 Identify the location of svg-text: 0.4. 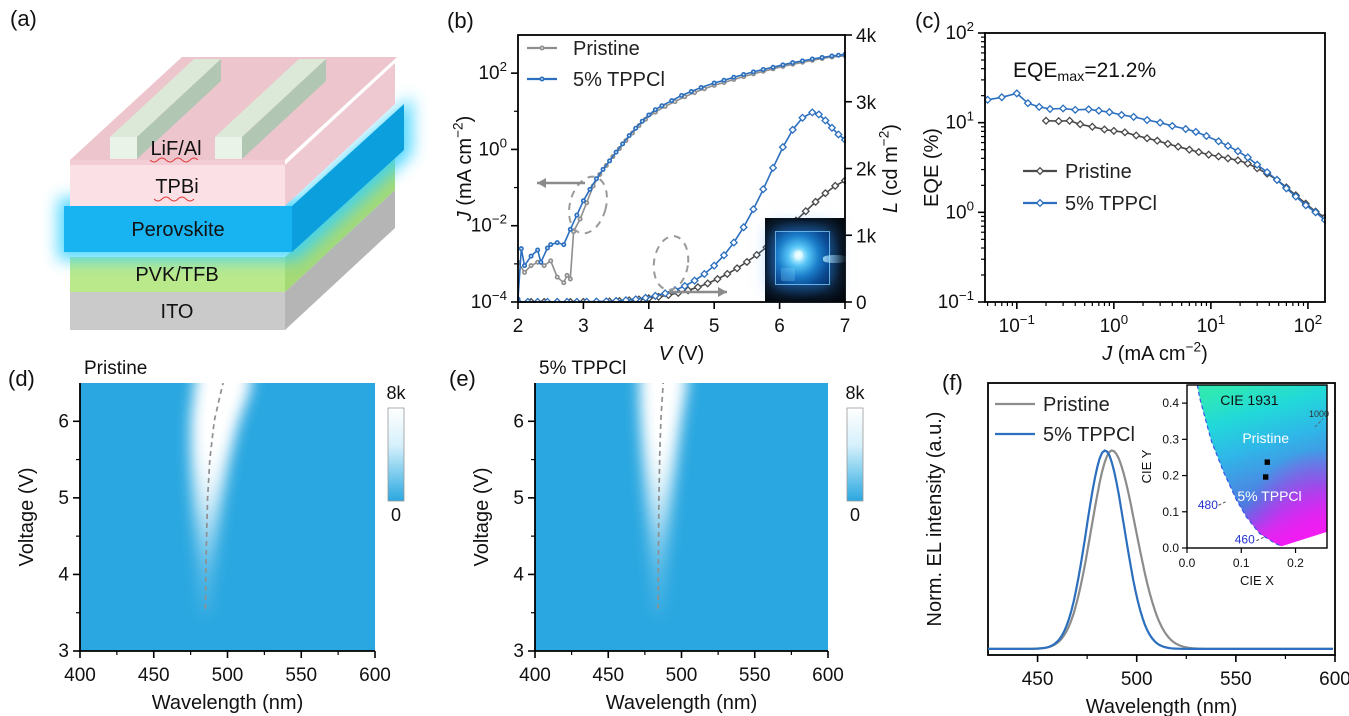
(1170, 403).